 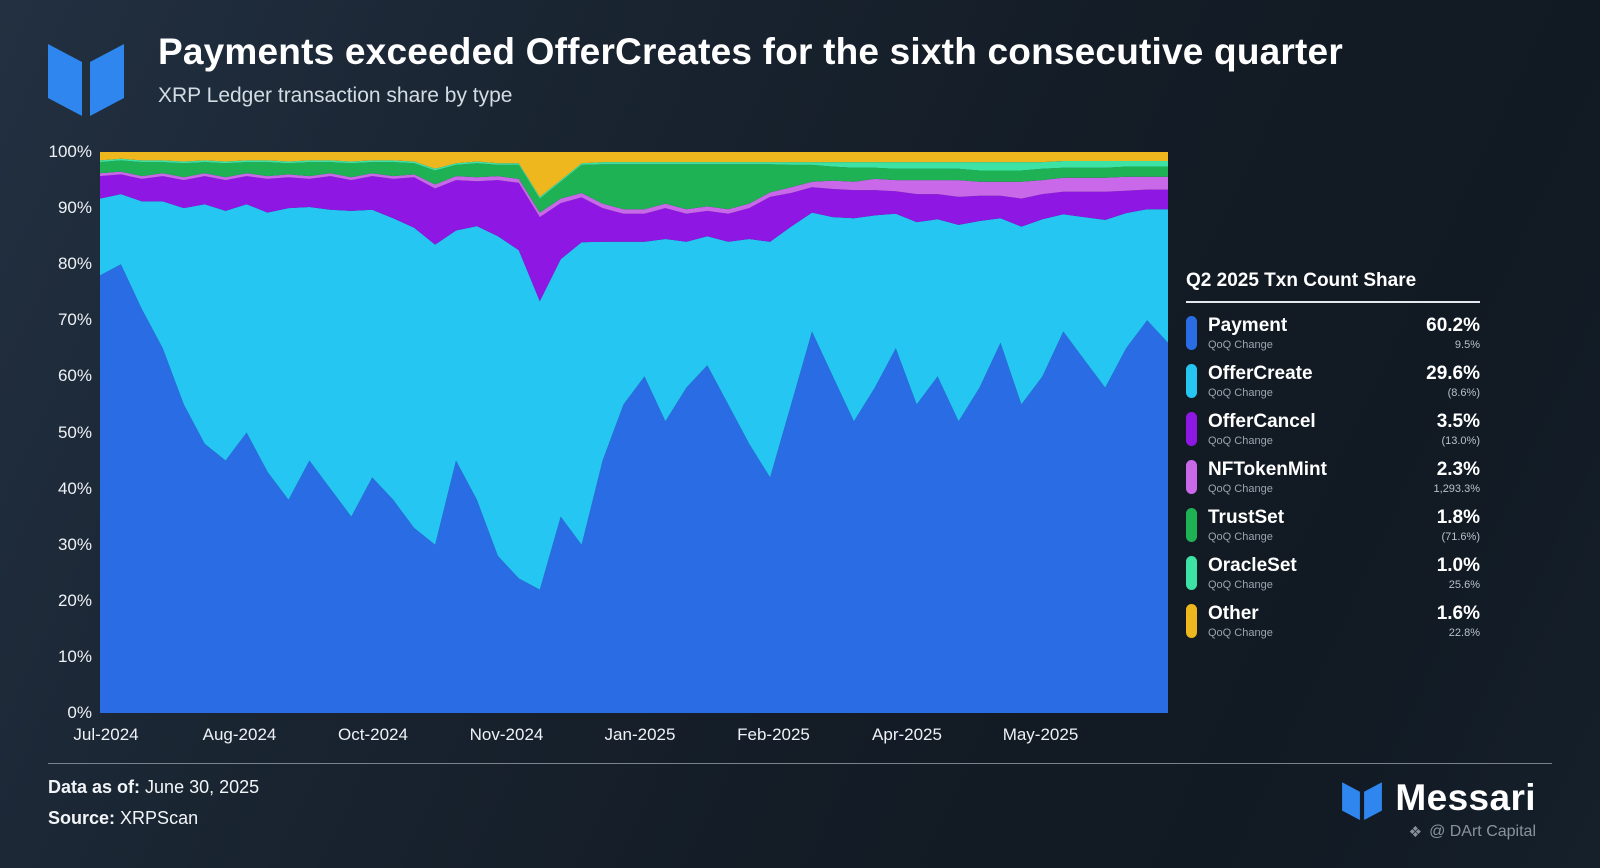 I want to click on footer-divider, so click(x=800, y=763).